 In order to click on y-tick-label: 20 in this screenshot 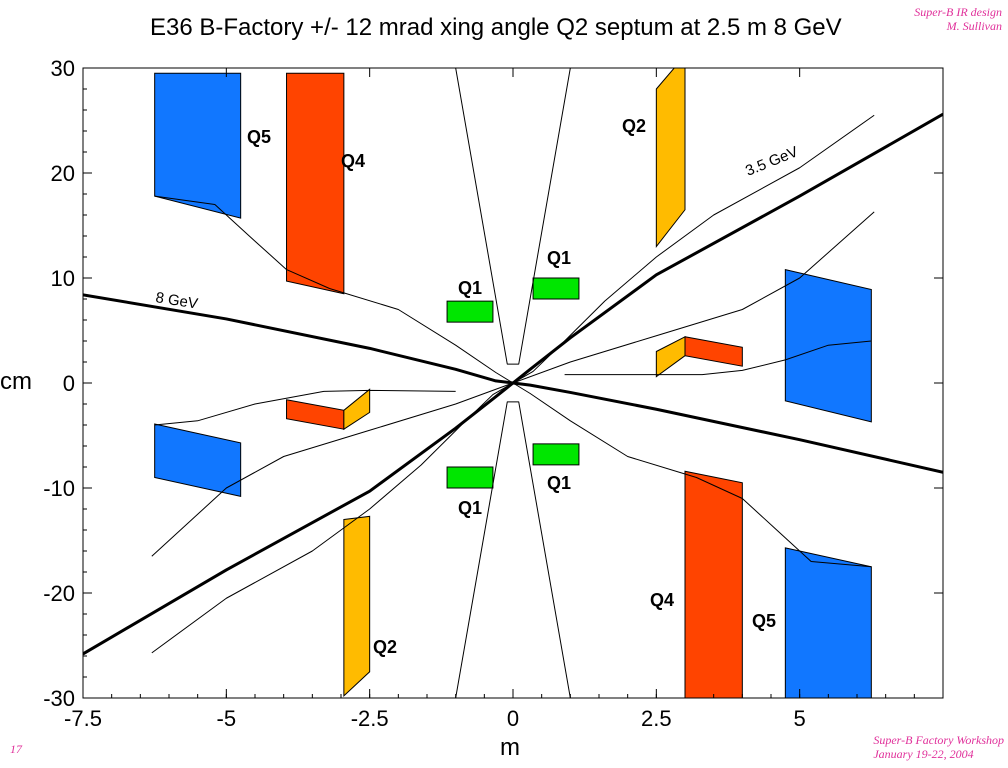, I will do `click(63, 173)`.